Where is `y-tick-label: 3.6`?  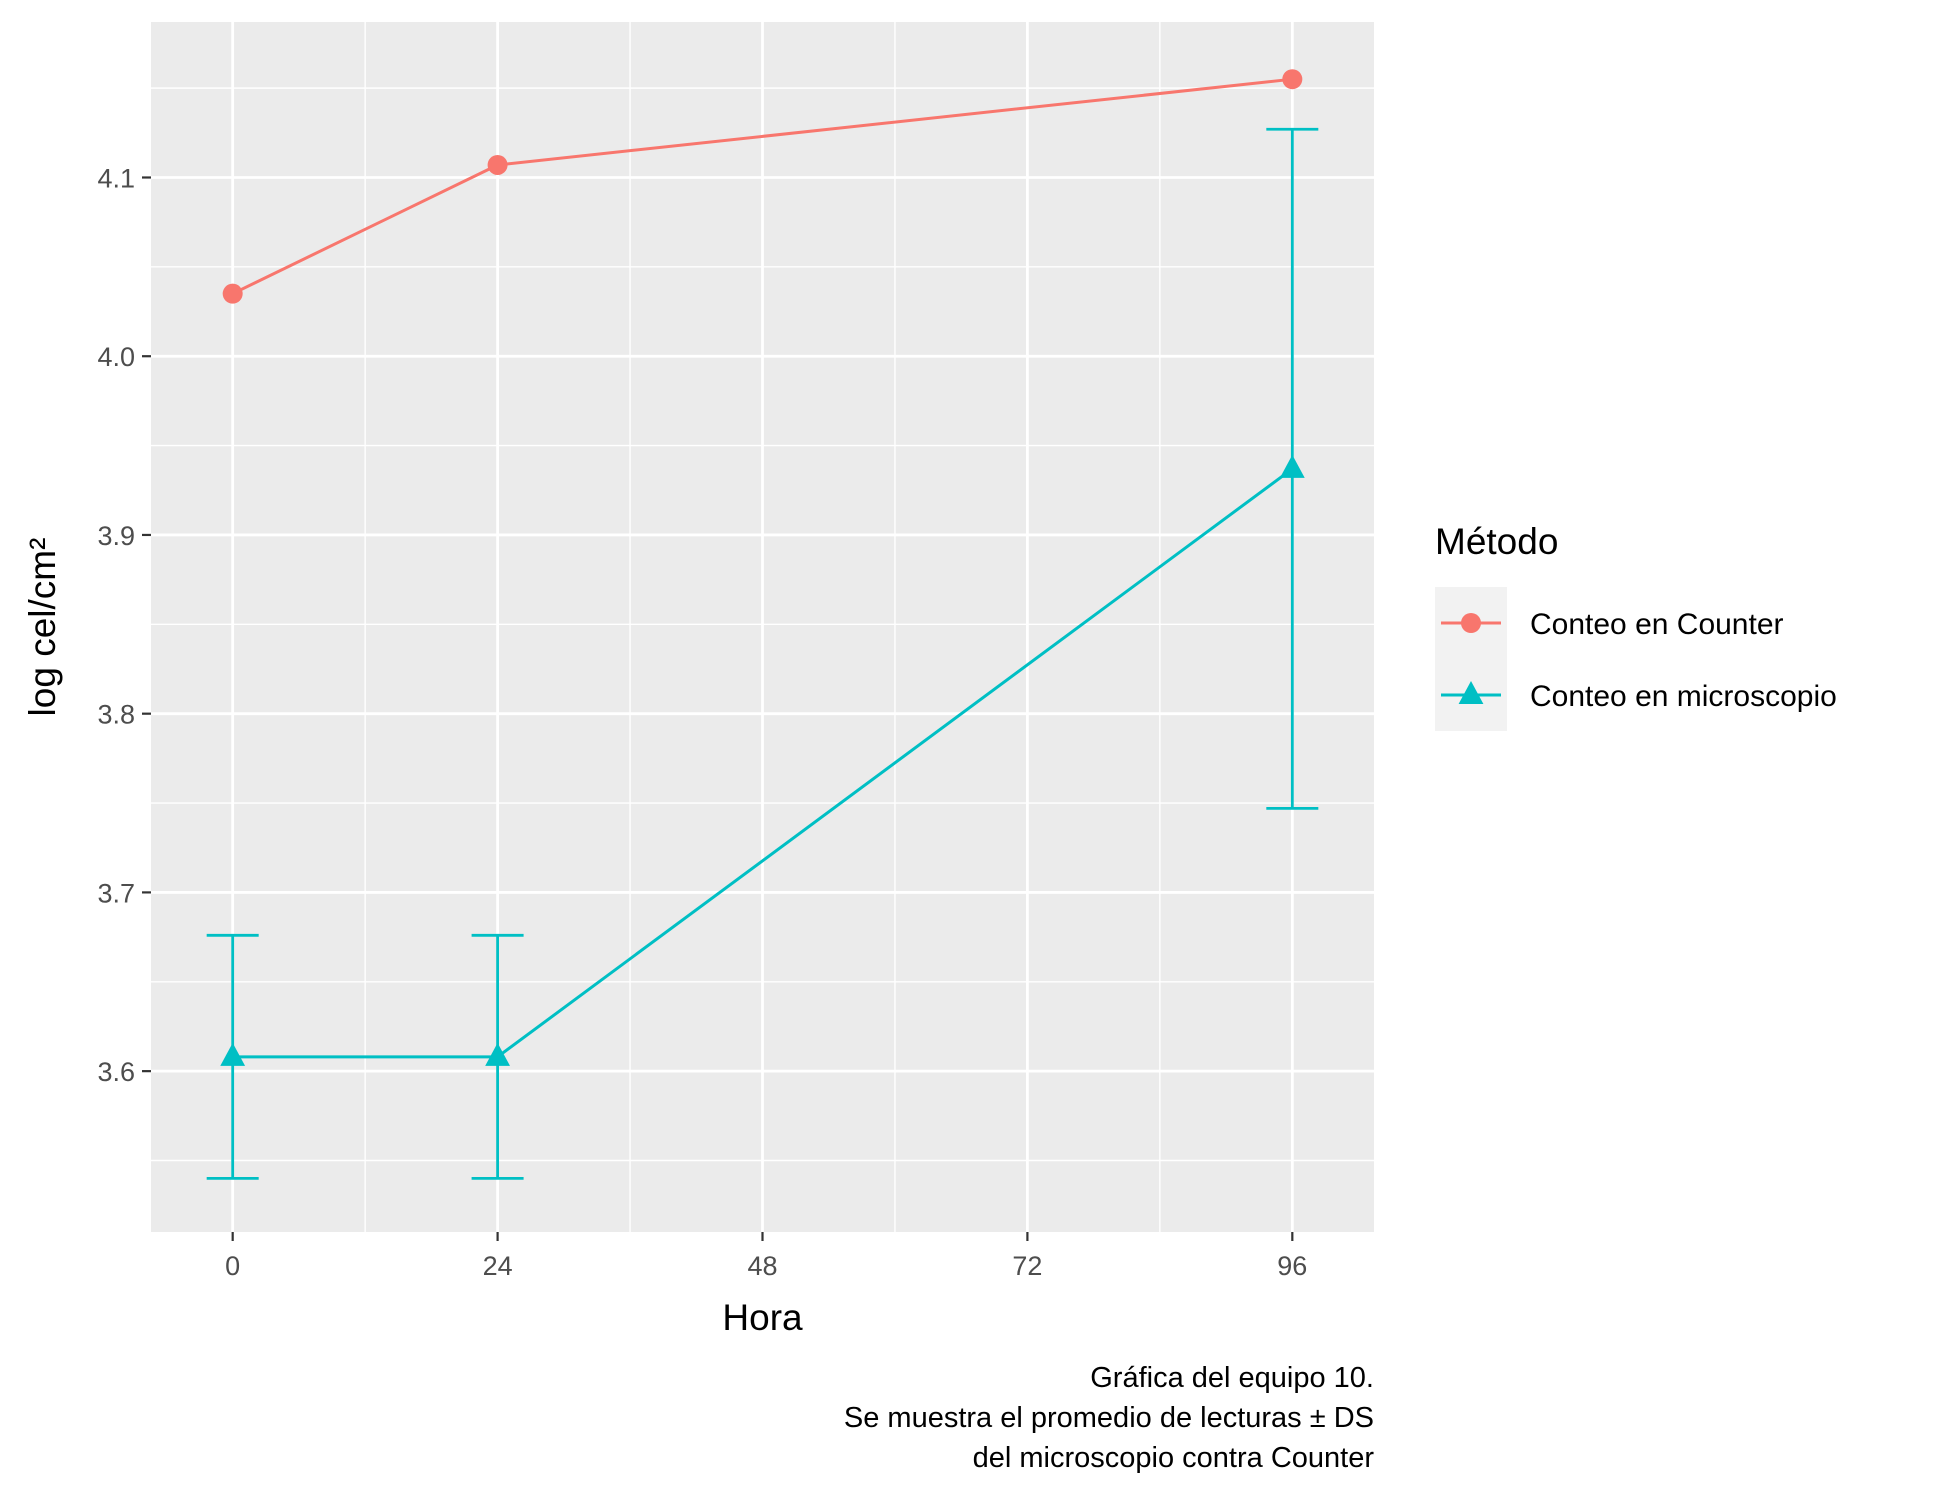
y-tick-label: 3.6 is located at coordinates (116, 1072).